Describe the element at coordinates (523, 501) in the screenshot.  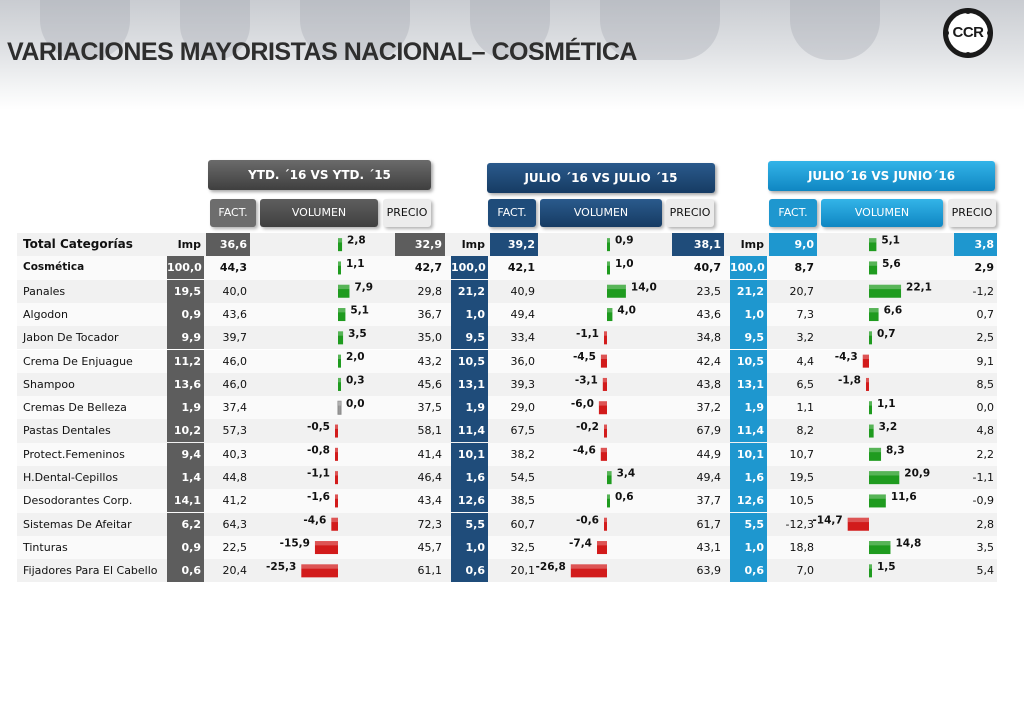
I see `fact-cell-jul: 38,5` at that location.